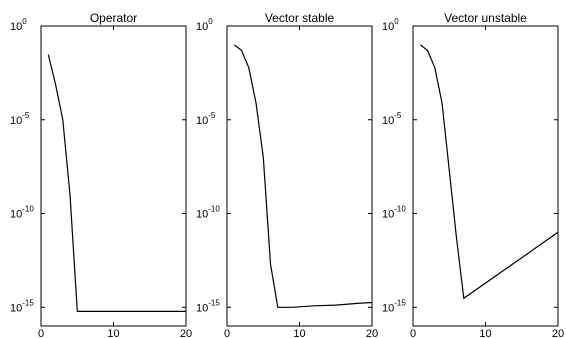  I want to click on panel-2-ytick-label: 10⁰, so click(204, 25).